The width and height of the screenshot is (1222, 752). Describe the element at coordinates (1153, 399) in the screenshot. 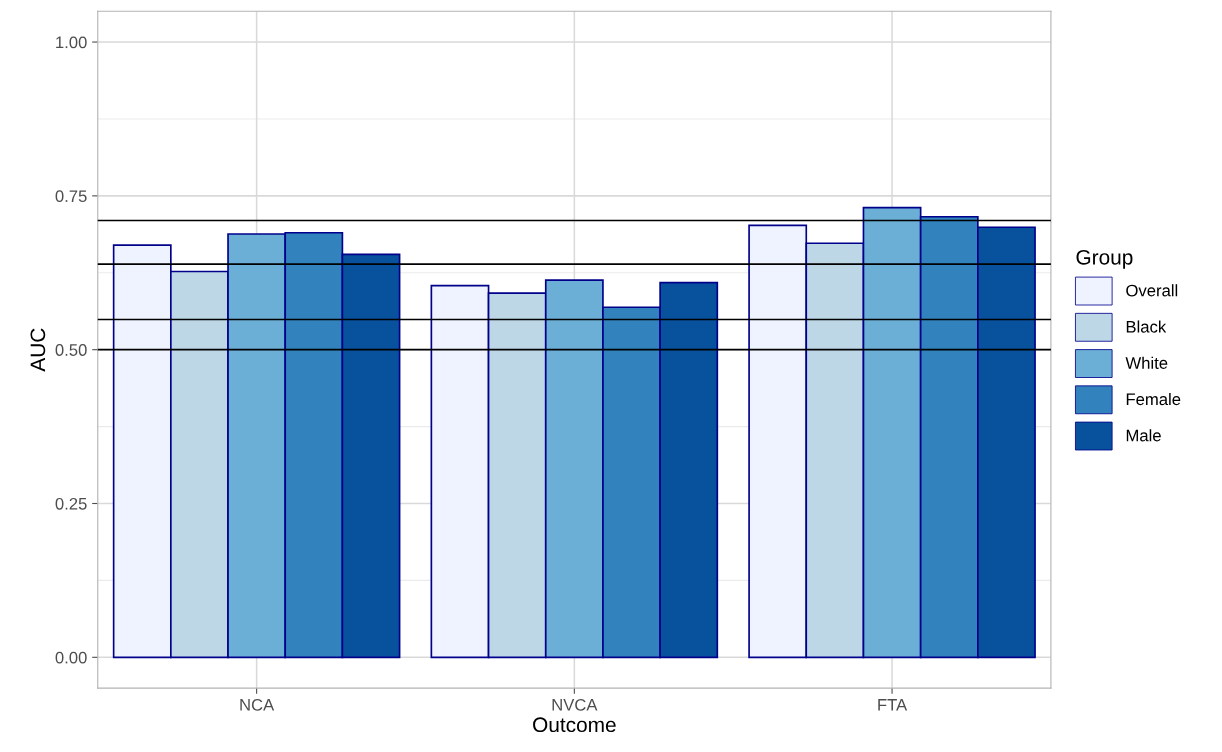

I see `legend-label: Female` at that location.